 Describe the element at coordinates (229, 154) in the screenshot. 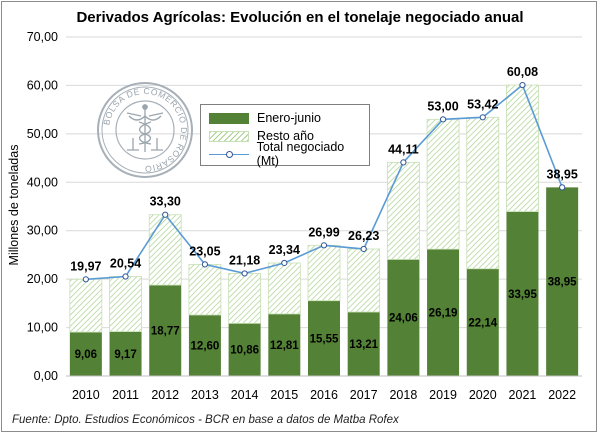

I see `legend-swatch-line` at that location.